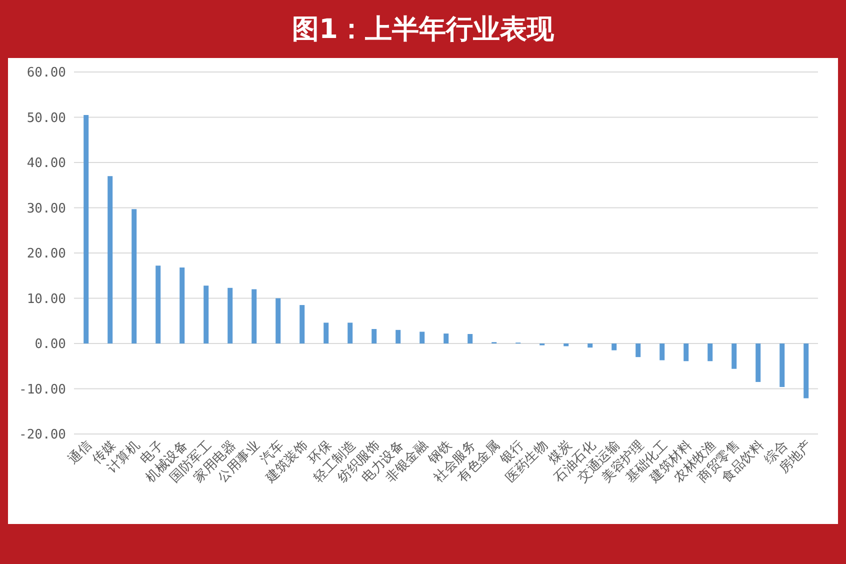 This screenshot has width=846, height=564. Describe the element at coordinates (50, 344) in the screenshot. I see `y-tick-label: 0.00` at that location.